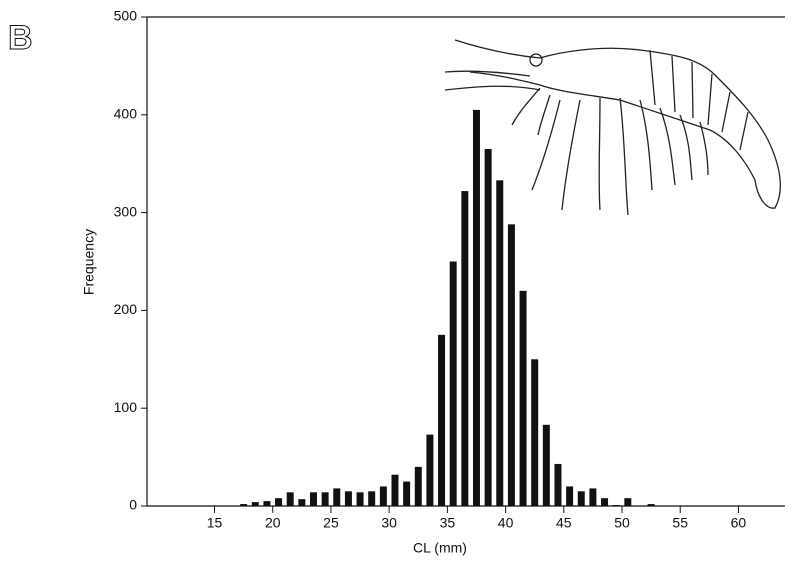  What do you see at coordinates (20, 38) in the screenshot?
I see `panel-label: B` at bounding box center [20, 38].